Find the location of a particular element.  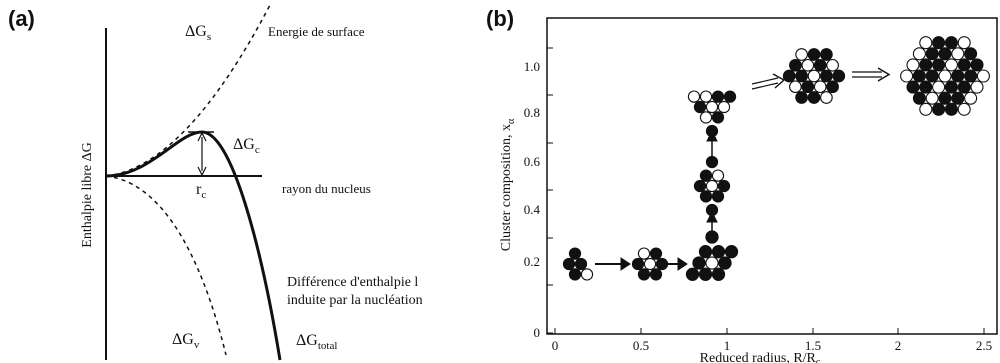

x-tick-label: 0.5 is located at coordinates (641, 345).